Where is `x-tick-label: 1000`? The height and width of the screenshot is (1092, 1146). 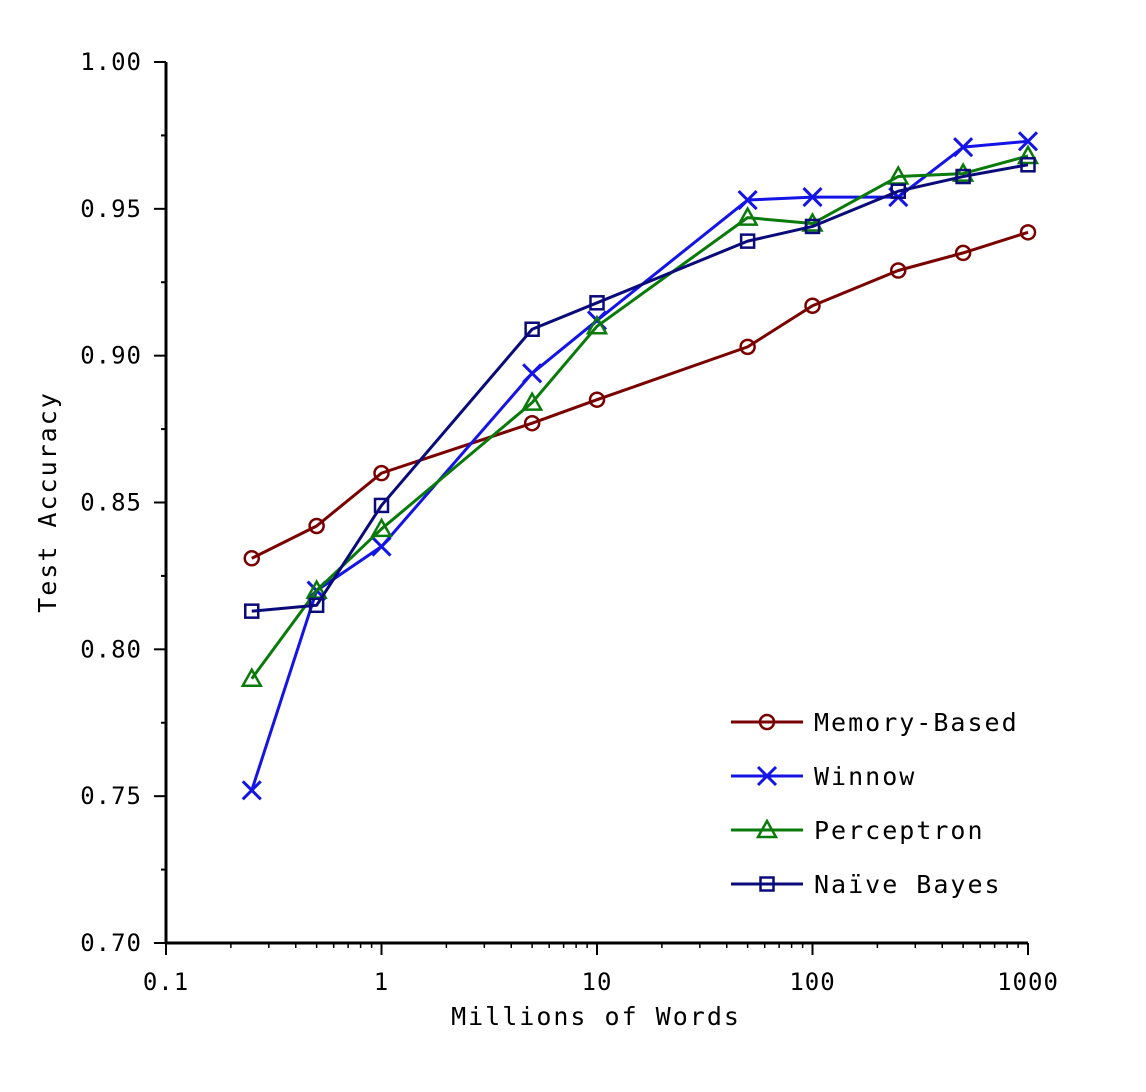
x-tick-label: 1000 is located at coordinates (1028, 982).